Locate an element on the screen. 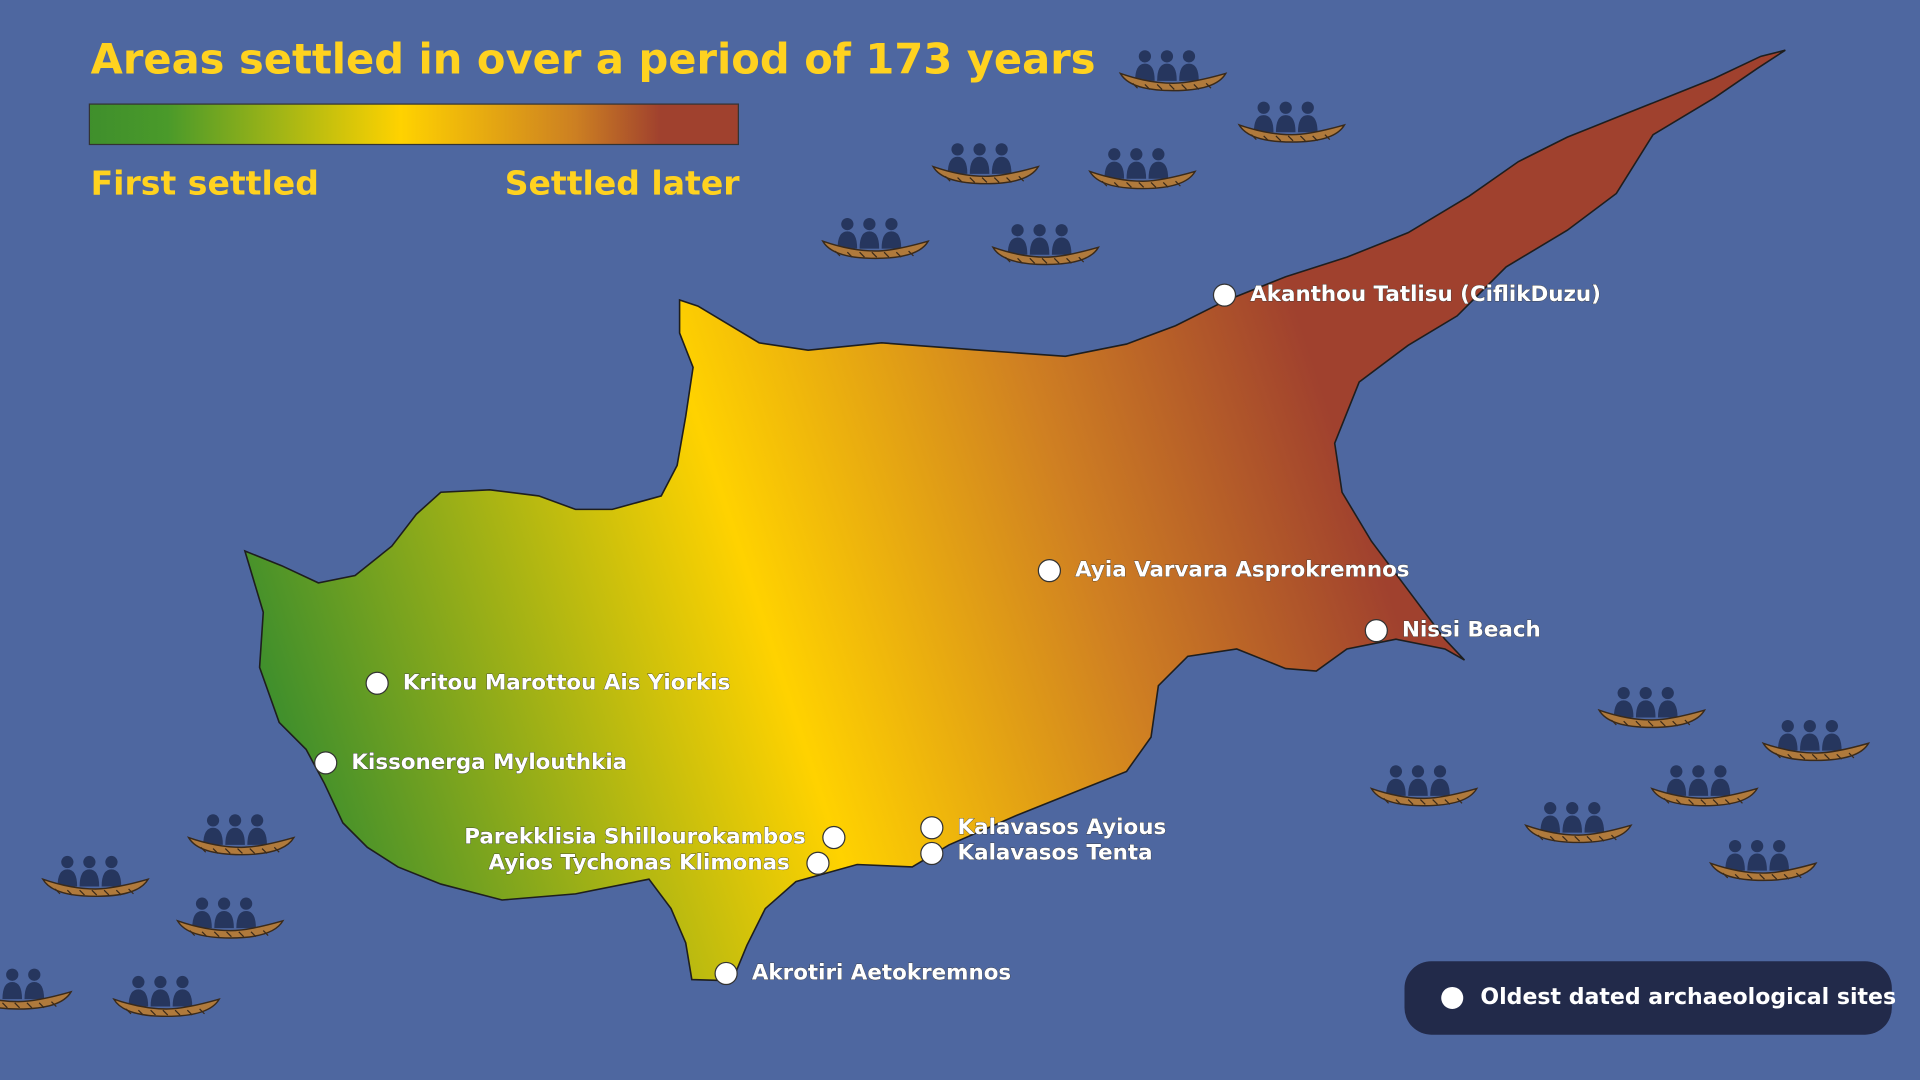 Image resolution: width=1920 pixels, height=1080 pixels. site-label: Kritou Marottou Ais Yiorkis is located at coordinates (567, 682).